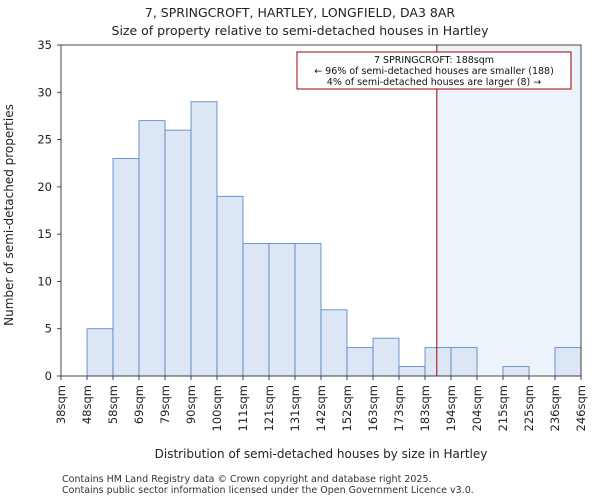  What do you see at coordinates (49, 210) in the screenshot?
I see `y-ticks-group: 0 5 10 15 20 25 30 35` at bounding box center [49, 210].